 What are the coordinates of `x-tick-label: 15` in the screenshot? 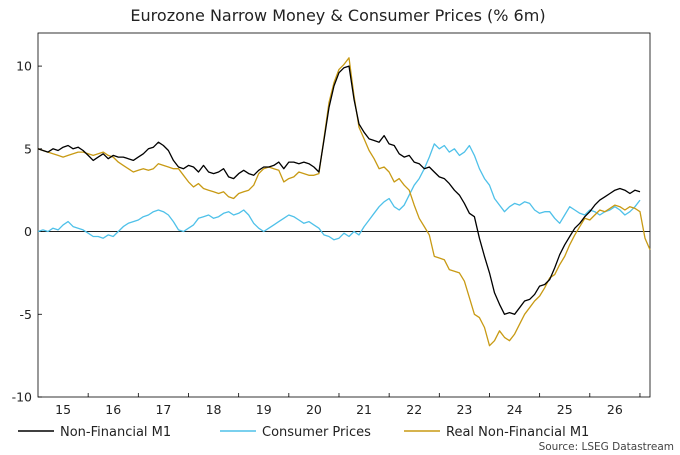 It's located at (63, 409).